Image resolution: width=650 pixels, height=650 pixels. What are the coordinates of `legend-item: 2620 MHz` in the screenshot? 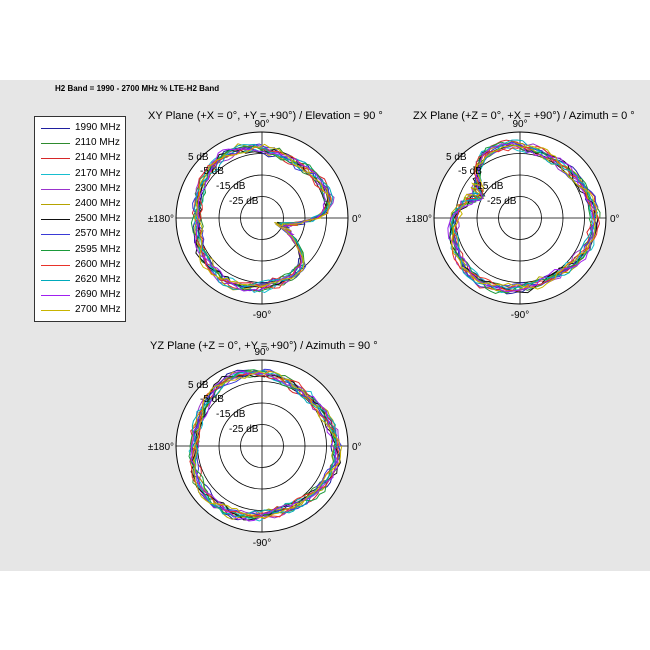 It's located at (81, 280).